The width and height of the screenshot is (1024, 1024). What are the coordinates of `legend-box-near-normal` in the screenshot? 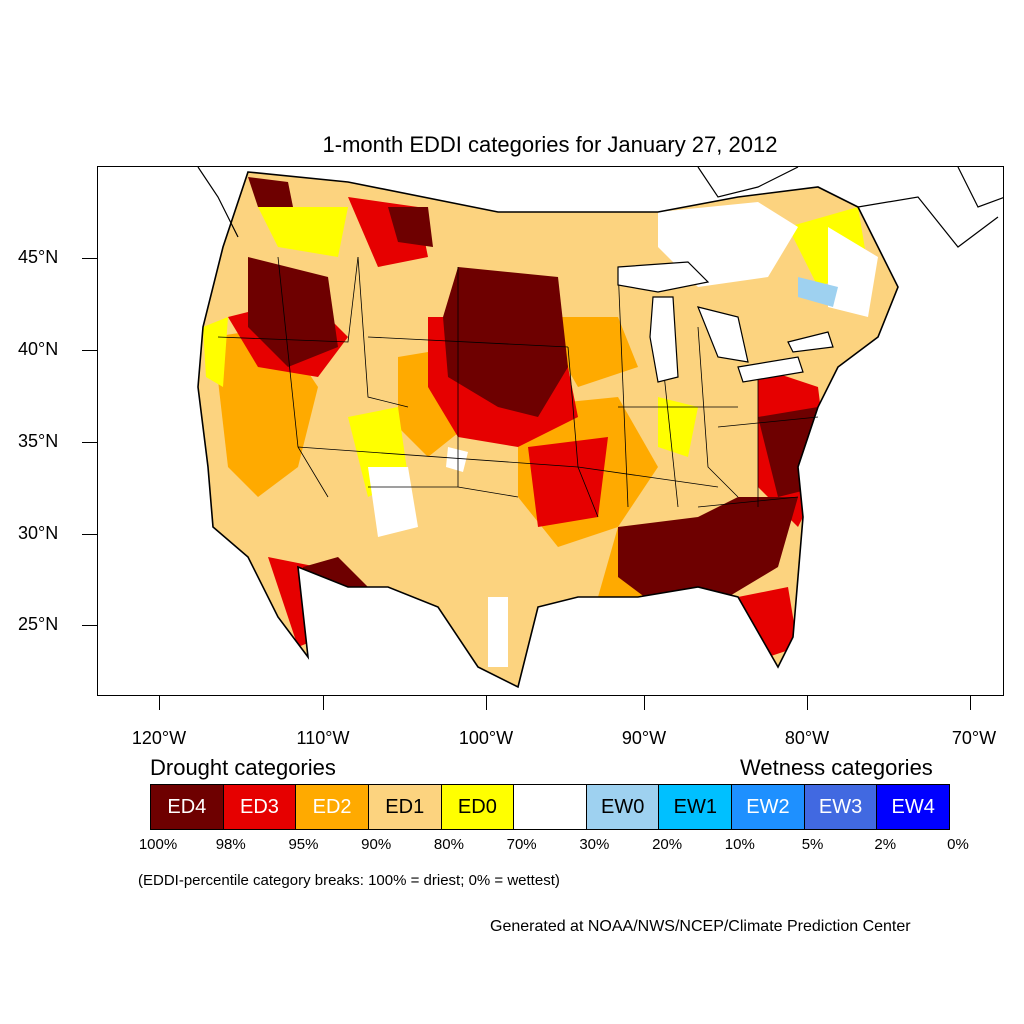 It's located at (550, 807).